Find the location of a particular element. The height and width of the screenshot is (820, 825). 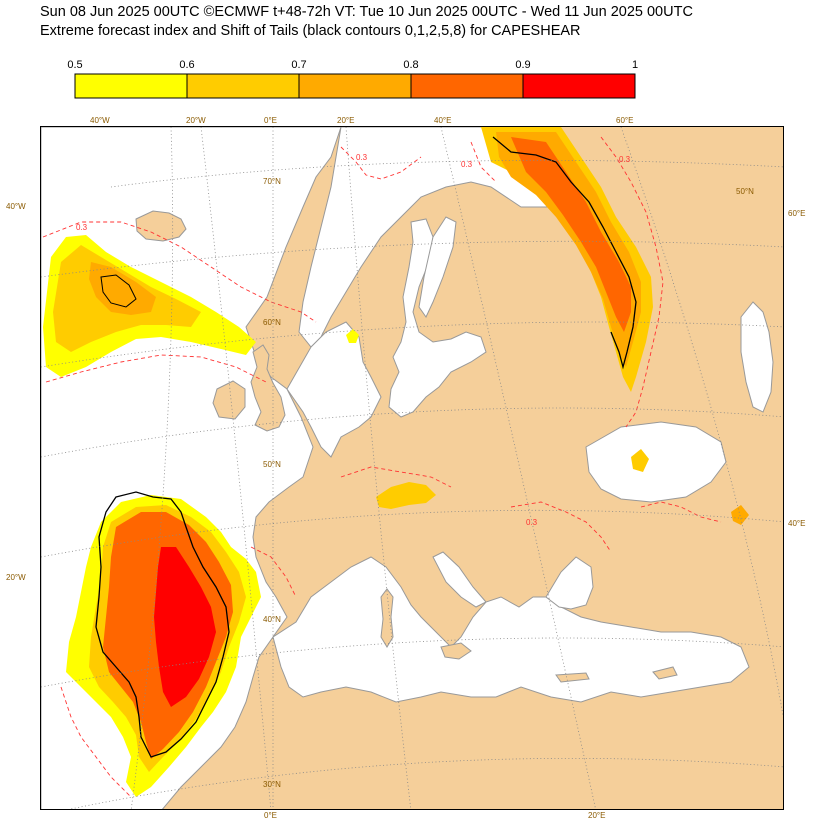

efi-shading-northeast is located at coordinates (567, 259).